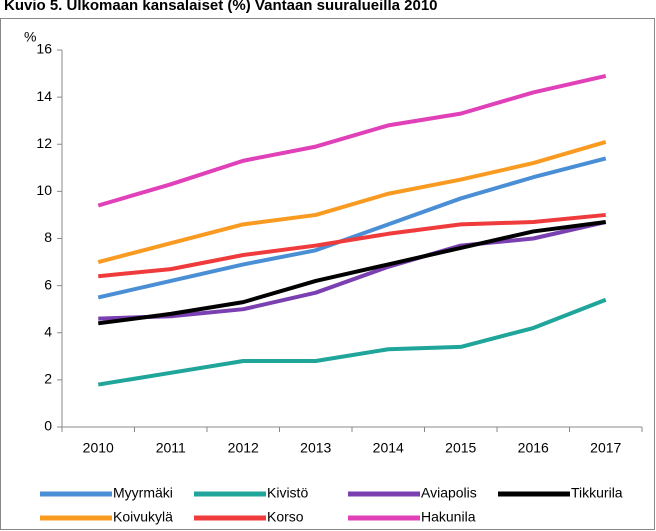 Image resolution: width=656 pixels, height=531 pixels. What do you see at coordinates (597, 493) in the screenshot?
I see `legend-label: Tikkurila` at bounding box center [597, 493].